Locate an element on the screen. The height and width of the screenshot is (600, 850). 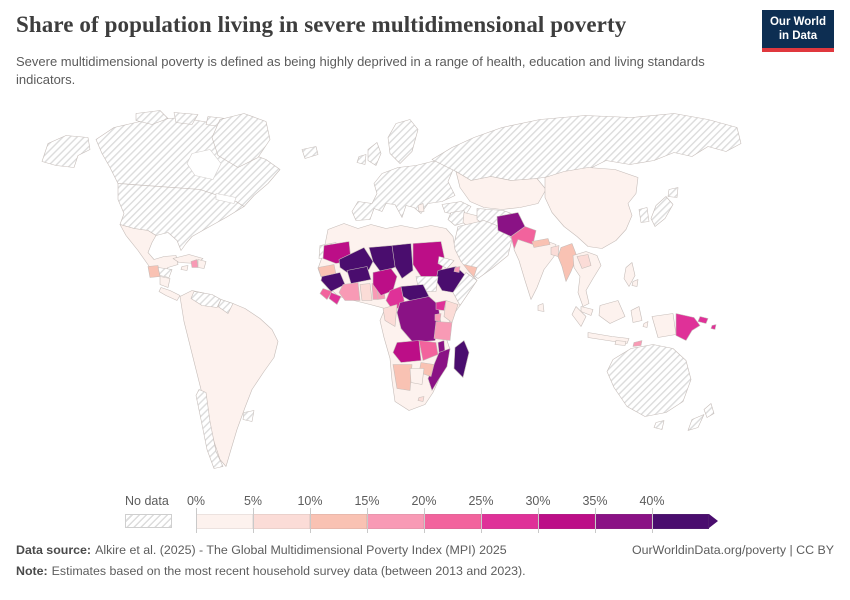
map-region-venezuela is located at coordinates (206, 299).